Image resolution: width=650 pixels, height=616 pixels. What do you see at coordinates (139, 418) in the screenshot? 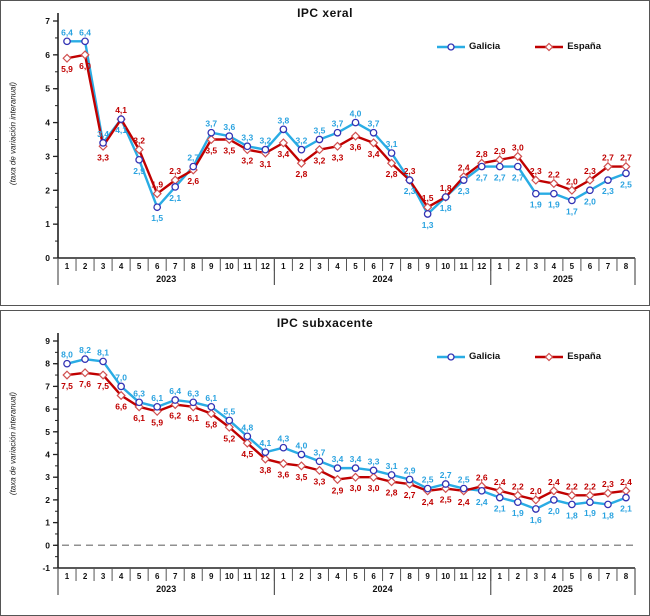
I see `data-label-espana: 6,1` at bounding box center [139, 418].